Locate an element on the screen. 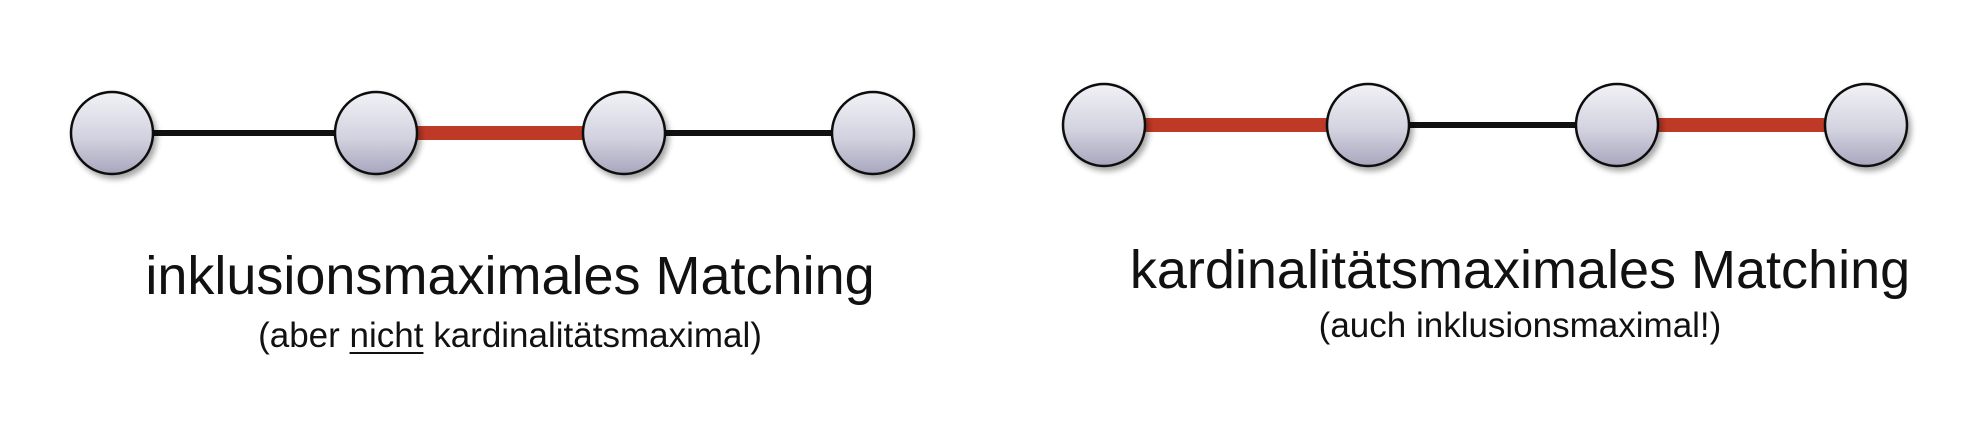 This screenshot has height=446, width=1964. left-caption-title: inklusionsmaximales Matching is located at coordinates (510, 276).